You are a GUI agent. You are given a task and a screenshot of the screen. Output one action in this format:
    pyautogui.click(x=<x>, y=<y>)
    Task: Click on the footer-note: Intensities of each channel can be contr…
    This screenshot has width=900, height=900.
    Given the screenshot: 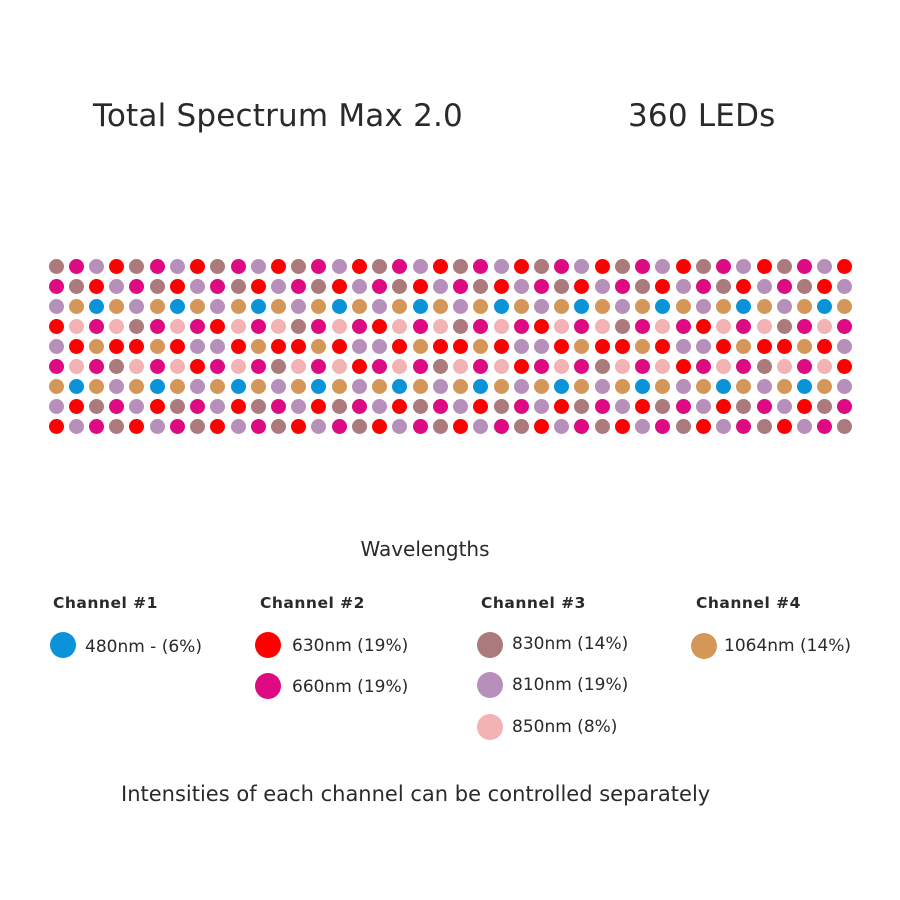 What is the action you would take?
    pyautogui.click(x=416, y=794)
    